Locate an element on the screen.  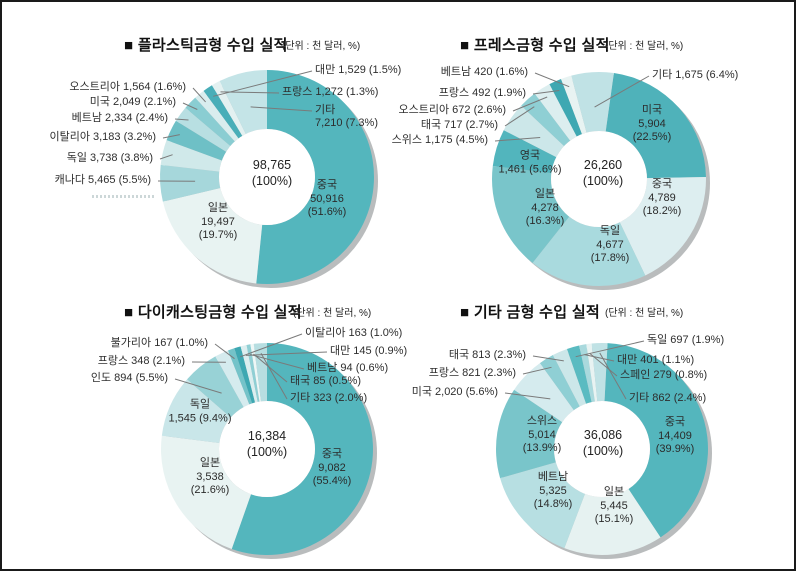
slice-callout-label: 독일 3,738 (3.8%) is located at coordinates (109, 158).